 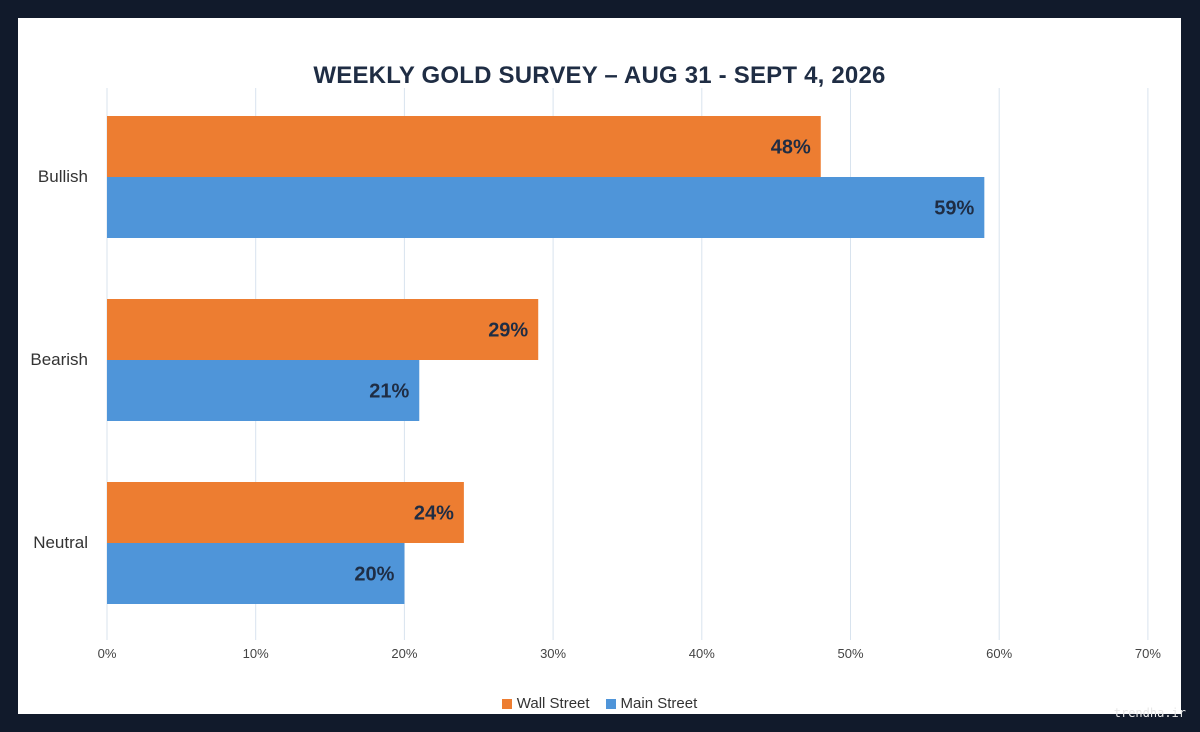 I want to click on legend-label-wall-street: Wall Street, so click(x=553, y=703).